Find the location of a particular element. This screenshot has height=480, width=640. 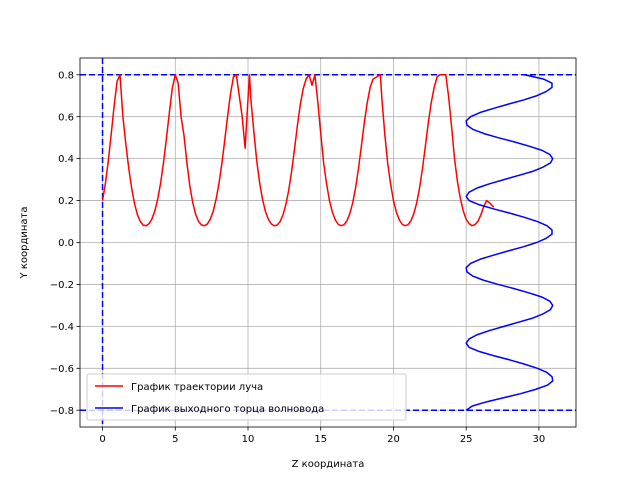

y-tick-label: 0.8 is located at coordinates (66, 75).